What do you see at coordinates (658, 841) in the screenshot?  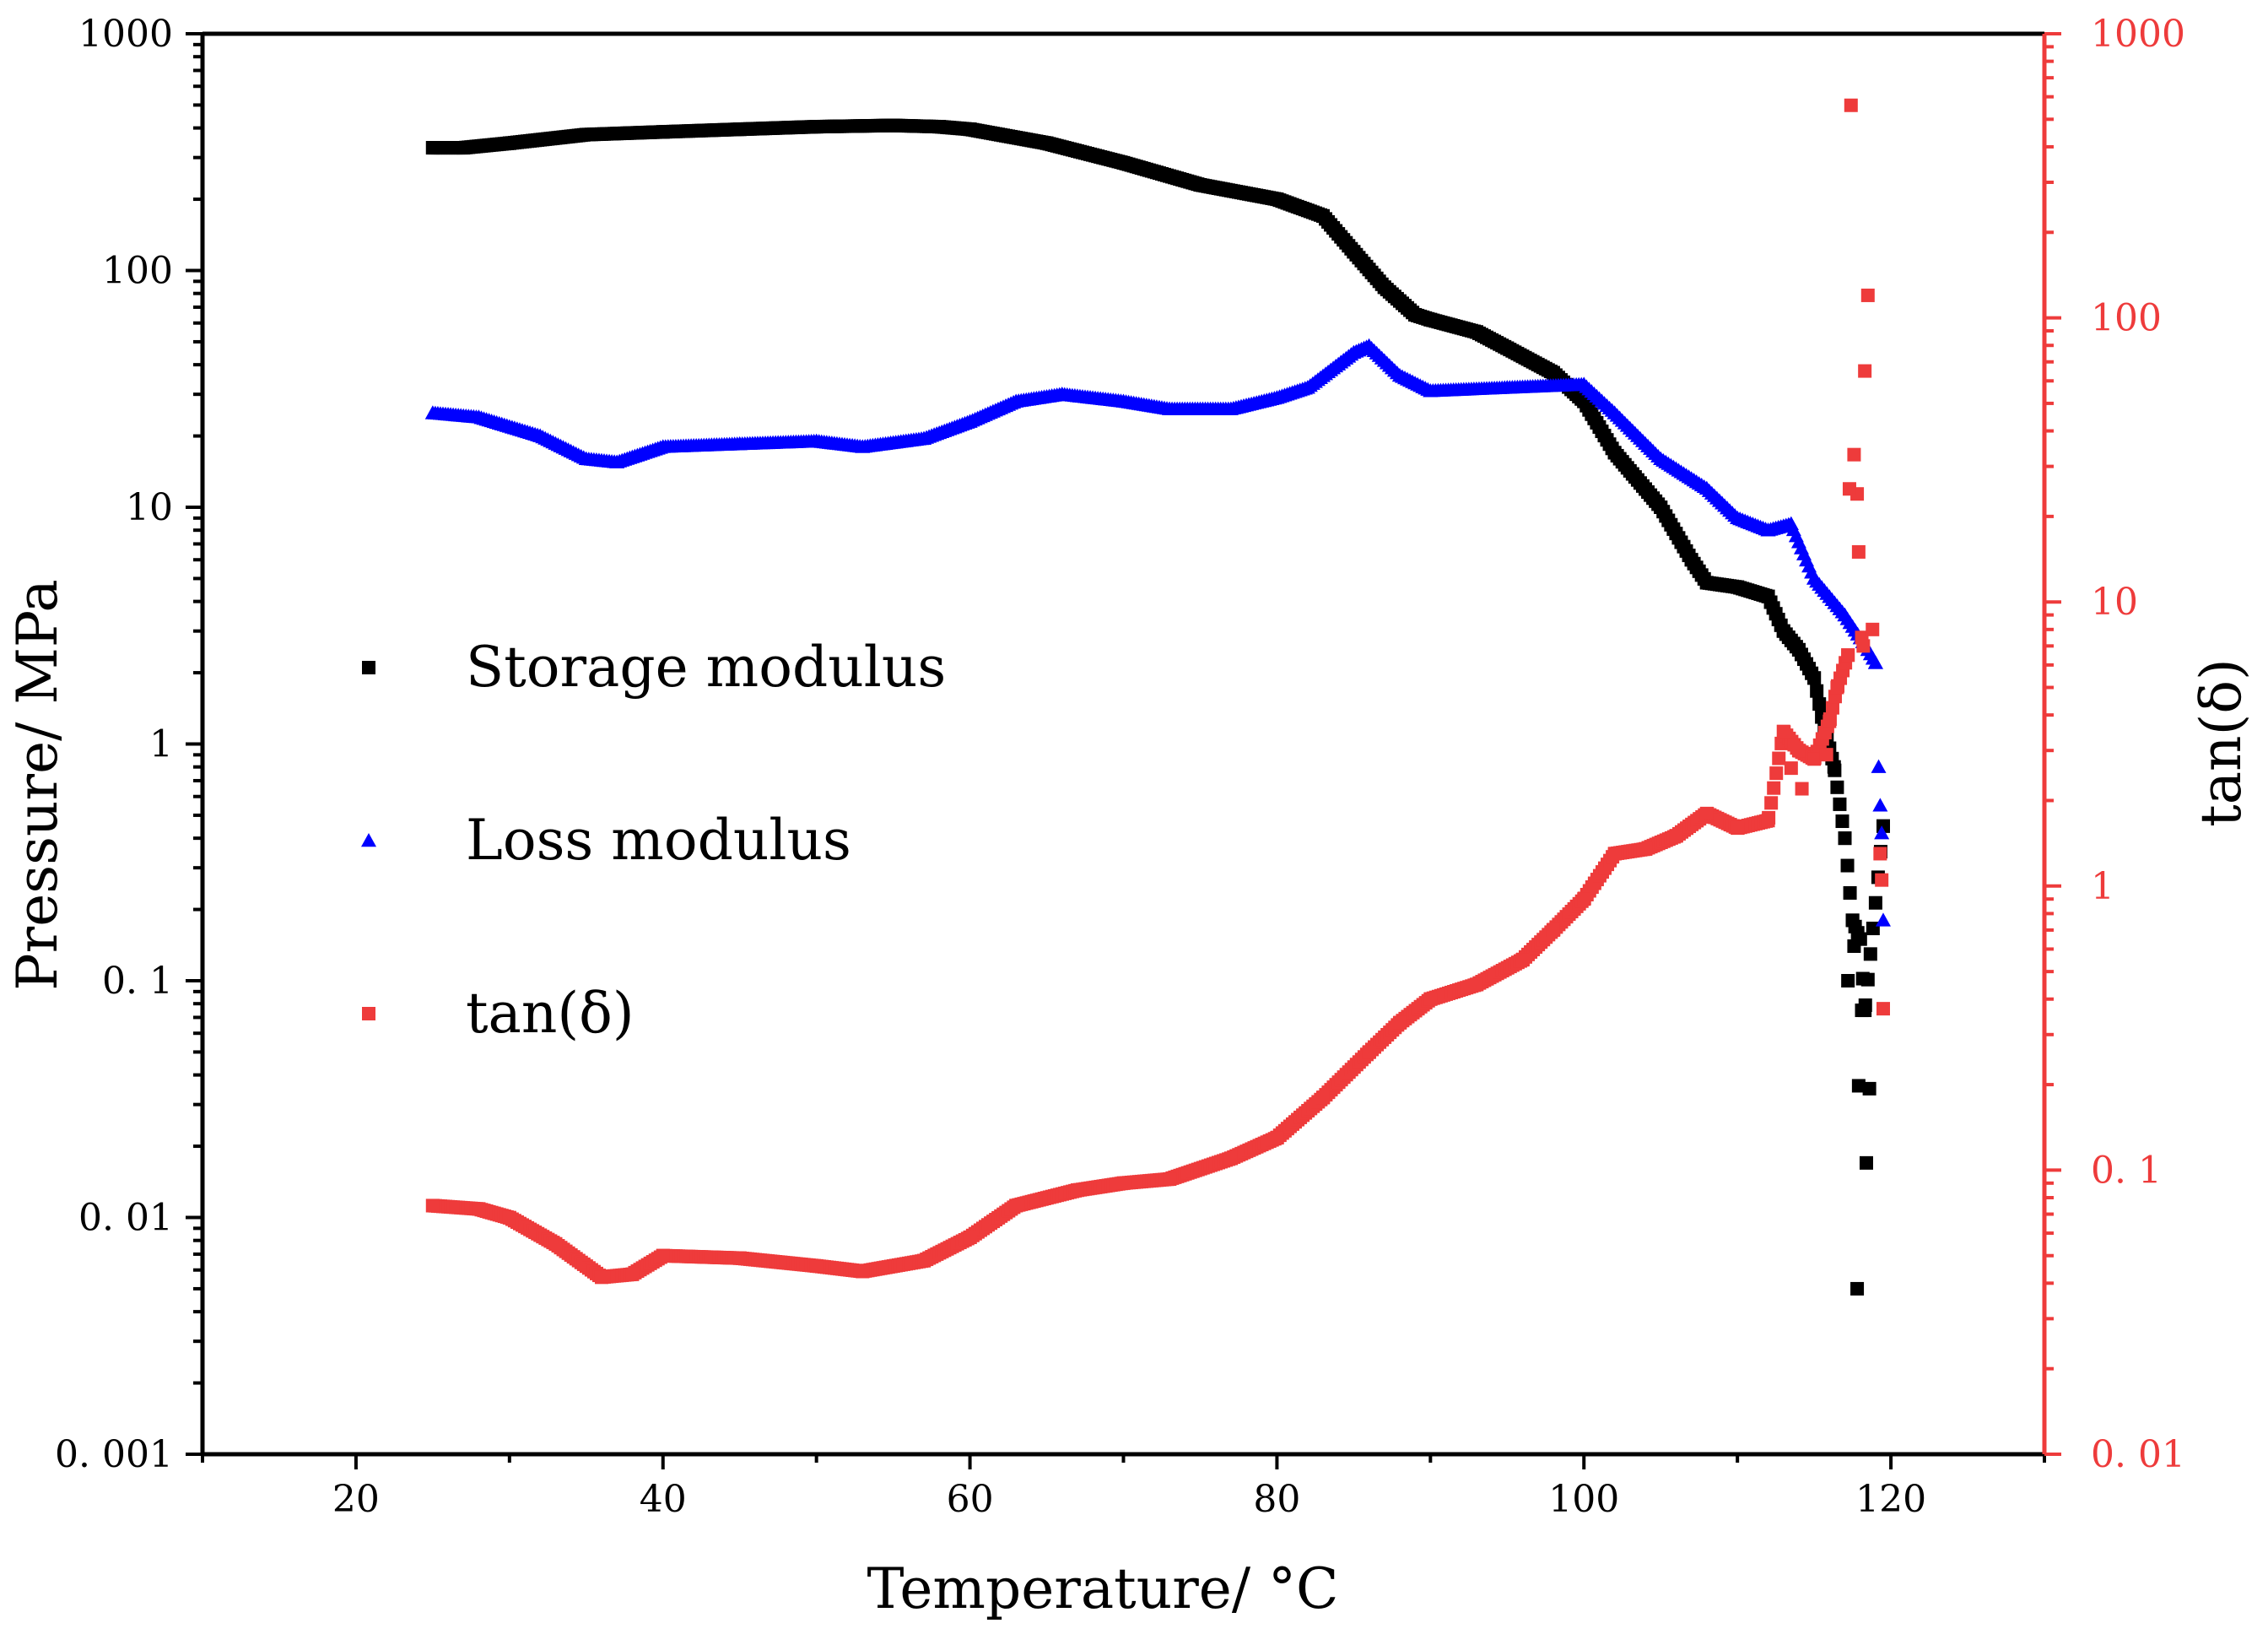 I see `legend-label: Loss modulus` at bounding box center [658, 841].